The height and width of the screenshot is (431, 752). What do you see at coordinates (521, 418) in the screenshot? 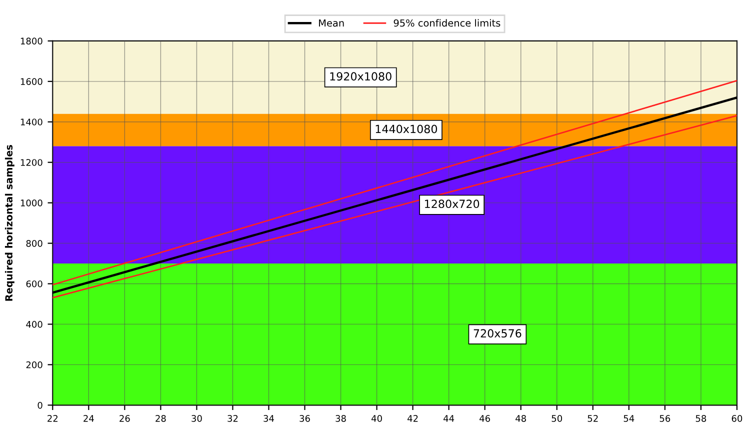
I see `x-tick-label: 48` at bounding box center [521, 418].